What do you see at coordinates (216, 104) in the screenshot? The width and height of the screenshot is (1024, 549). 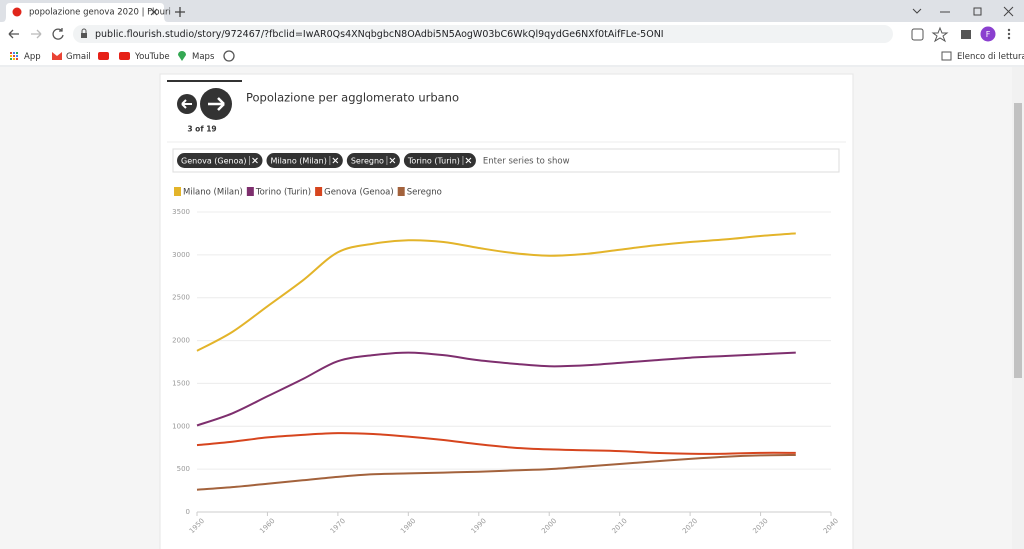 I see `next-arrow` at bounding box center [216, 104].